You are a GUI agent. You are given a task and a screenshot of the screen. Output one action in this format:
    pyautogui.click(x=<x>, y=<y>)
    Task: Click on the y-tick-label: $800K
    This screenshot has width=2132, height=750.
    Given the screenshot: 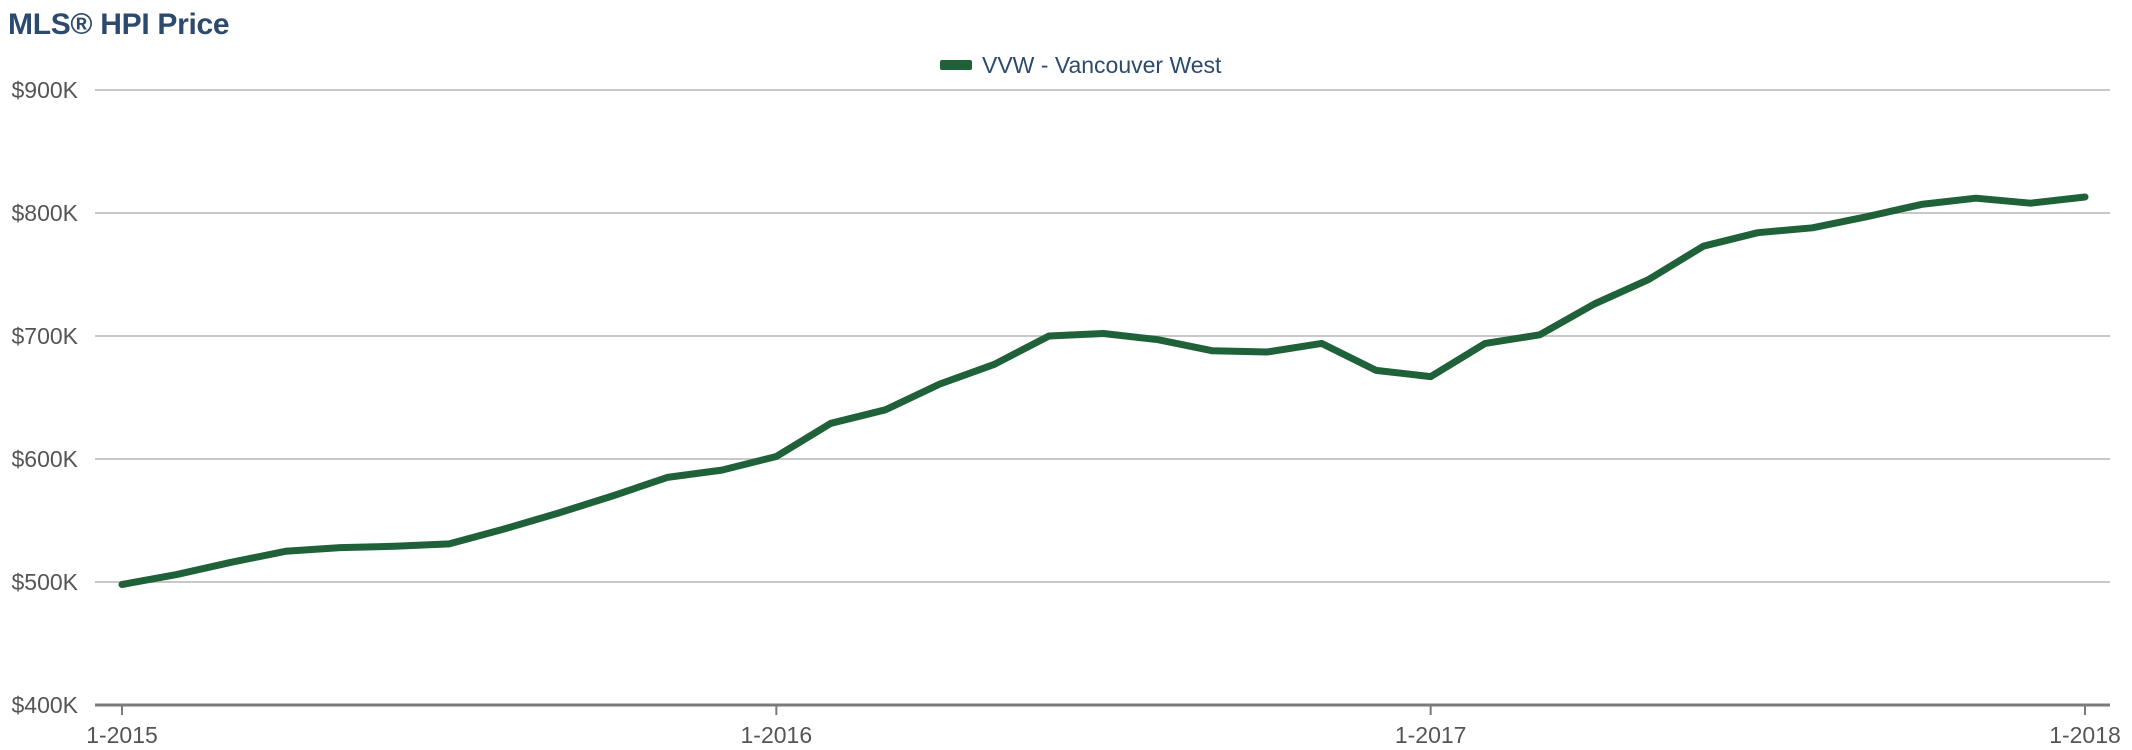 What is the action you would take?
    pyautogui.click(x=44, y=213)
    